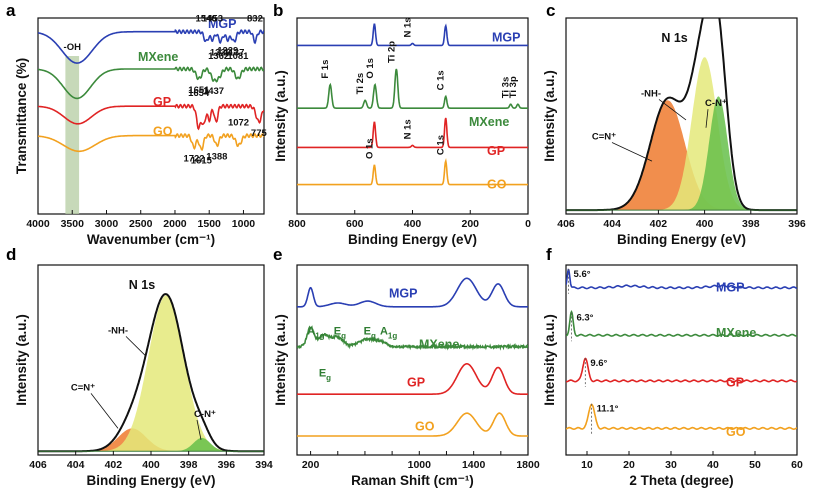 The width and height of the screenshot is (825, 494). I want to click on x-tick-label: 400, so click(151, 465).